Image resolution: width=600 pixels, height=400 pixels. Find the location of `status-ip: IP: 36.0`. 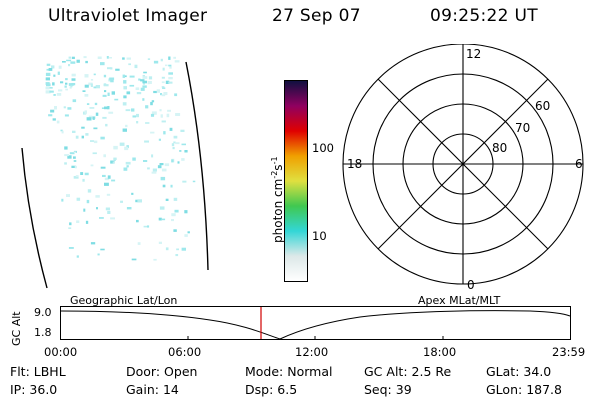

status-ip: IP: 36.0 is located at coordinates (34, 389).